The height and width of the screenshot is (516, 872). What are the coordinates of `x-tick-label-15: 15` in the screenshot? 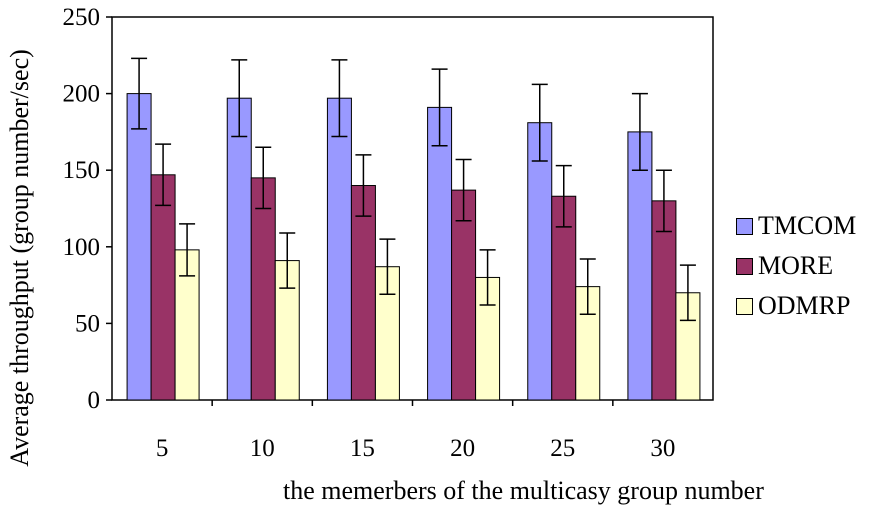 It's located at (362, 448).